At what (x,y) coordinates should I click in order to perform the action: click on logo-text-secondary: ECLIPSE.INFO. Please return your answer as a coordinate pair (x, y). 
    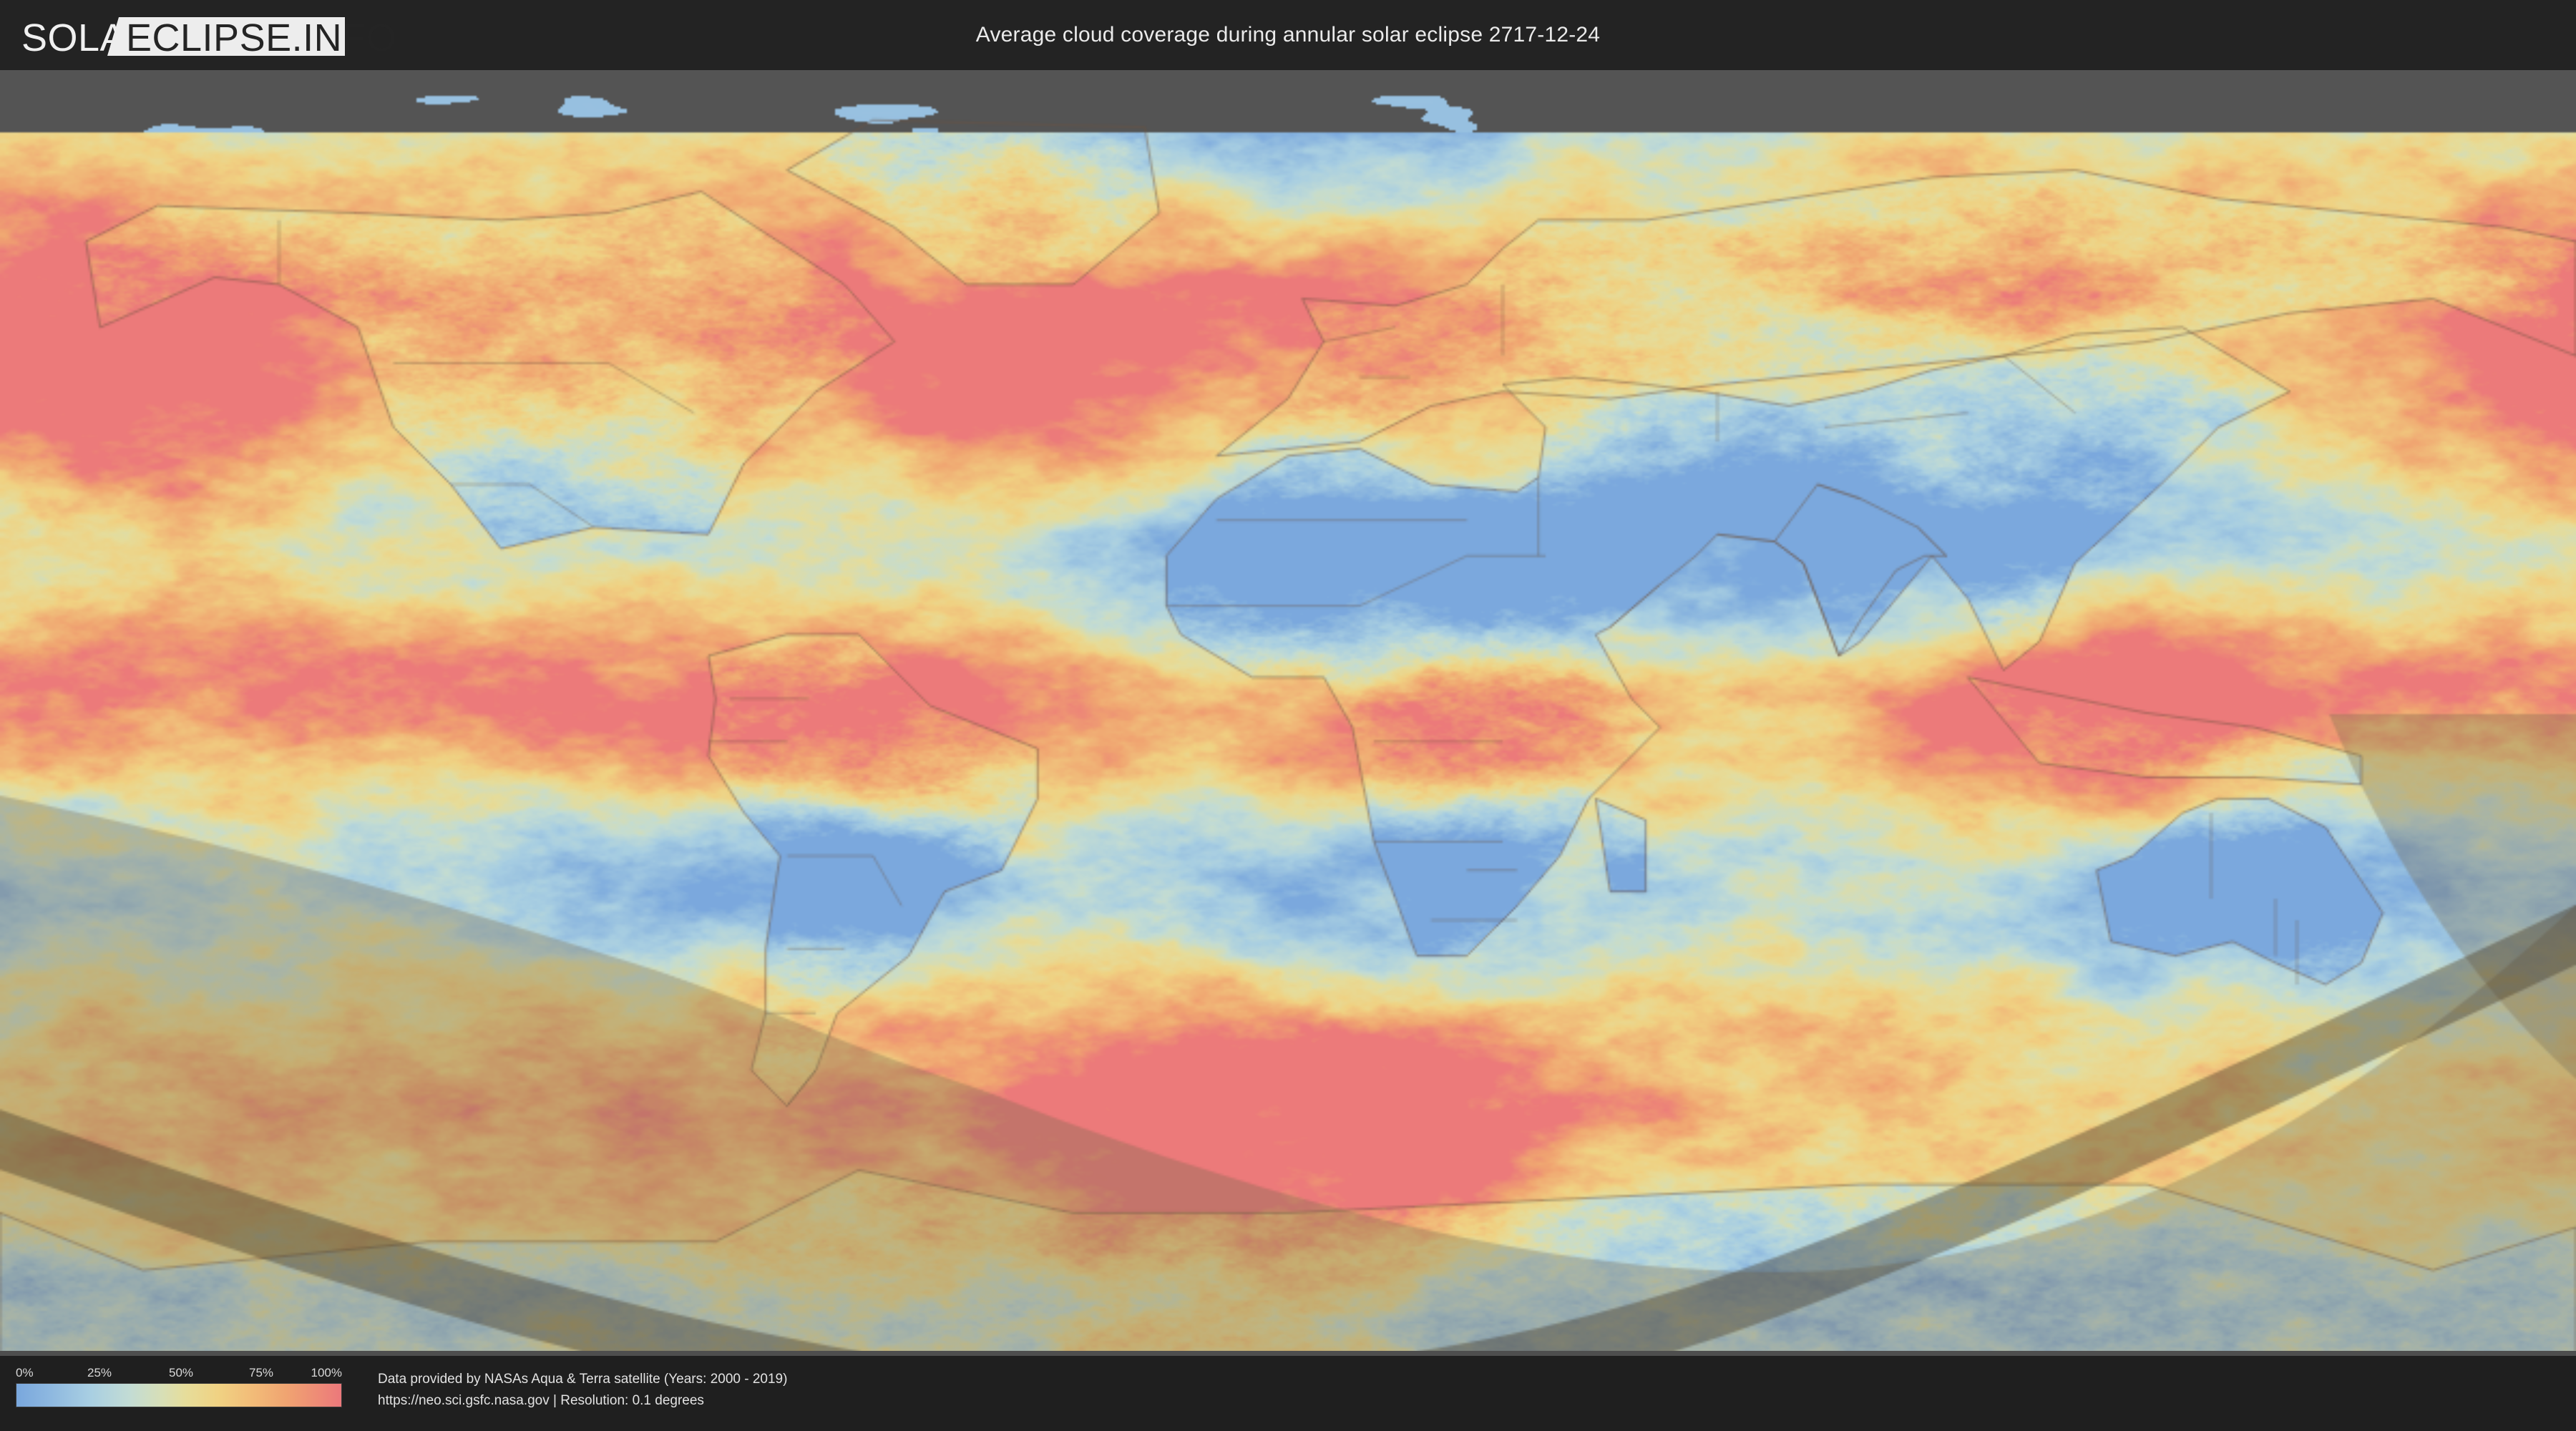
    Looking at the image, I should click on (261, 37).